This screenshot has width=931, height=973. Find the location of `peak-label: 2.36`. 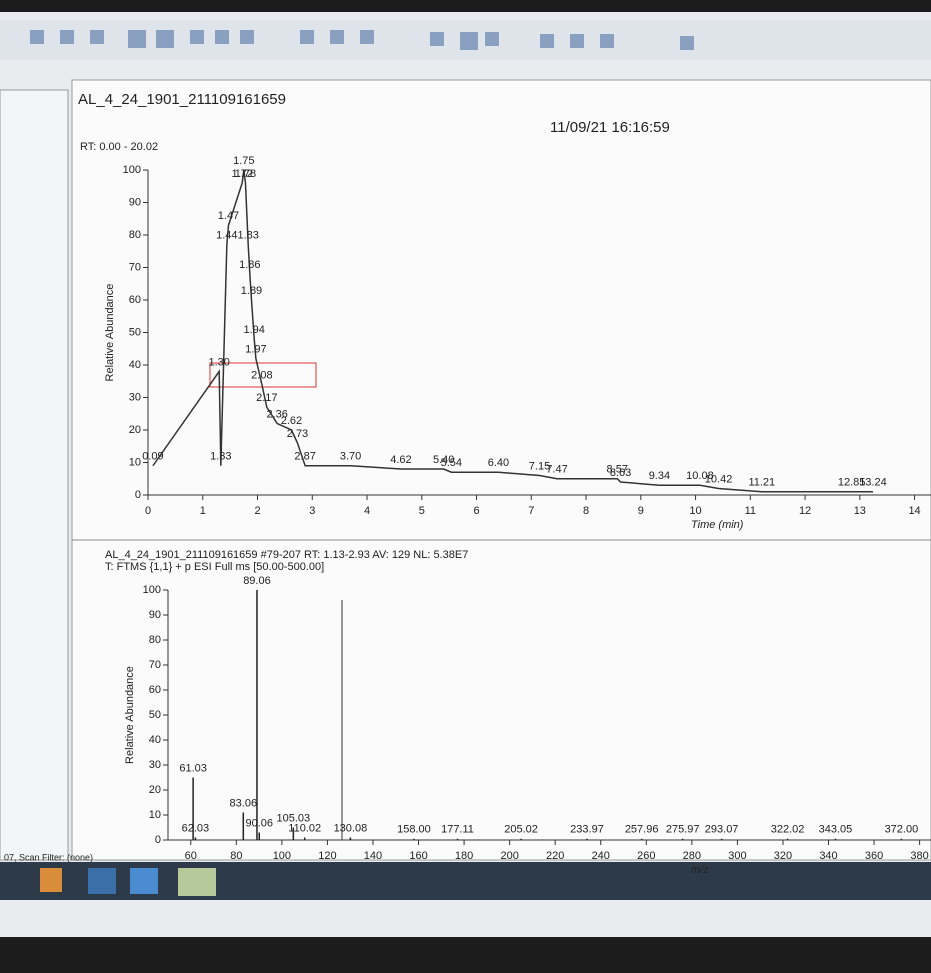

peak-label: 2.36 is located at coordinates (277, 414).